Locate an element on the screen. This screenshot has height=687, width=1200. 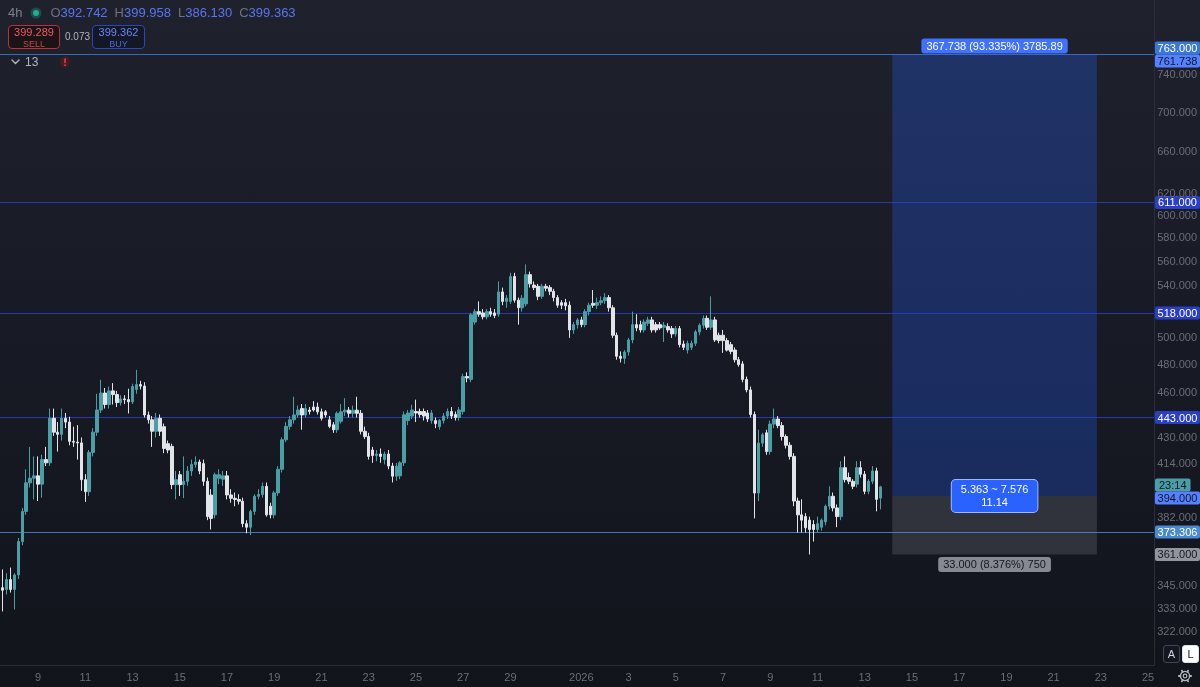
x-tick-label: 2026 is located at coordinates (581, 676).